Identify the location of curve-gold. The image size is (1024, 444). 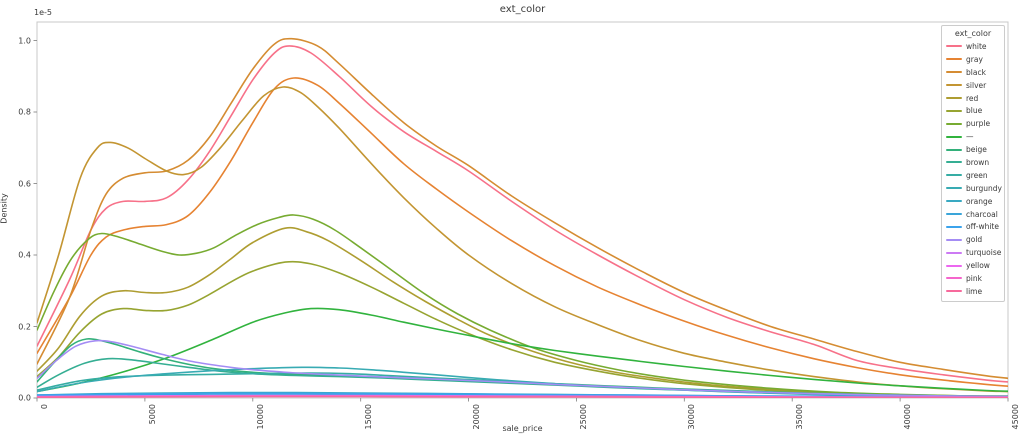
(522, 368).